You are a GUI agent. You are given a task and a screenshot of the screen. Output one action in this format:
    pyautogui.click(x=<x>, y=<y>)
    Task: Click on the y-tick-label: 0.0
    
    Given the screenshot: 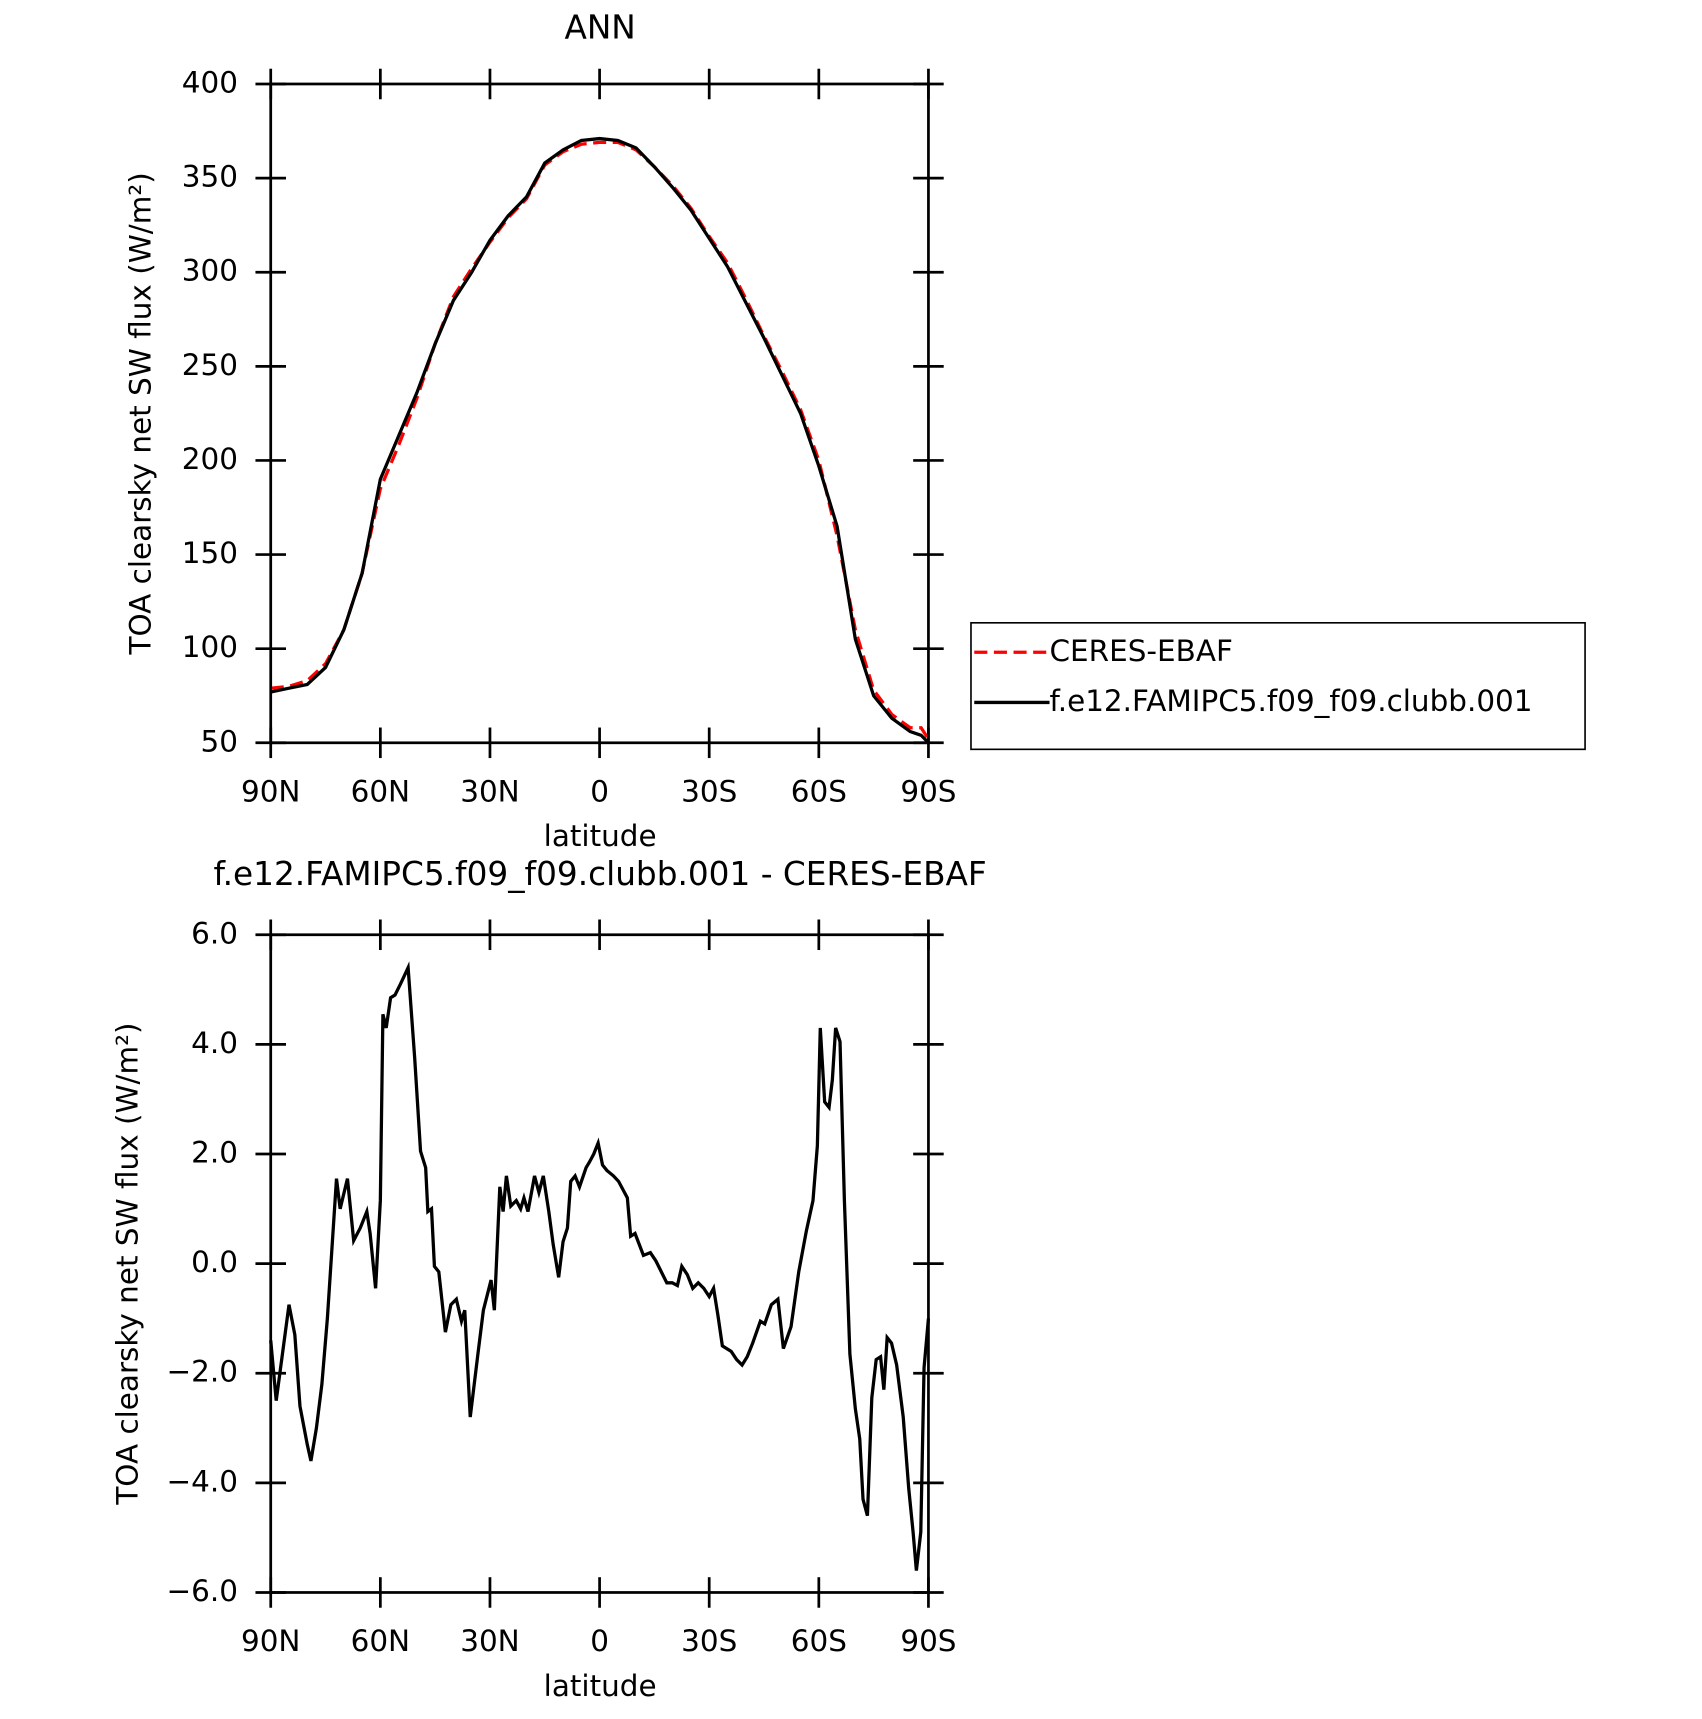 What is the action you would take?
    pyautogui.click(x=214, y=1262)
    